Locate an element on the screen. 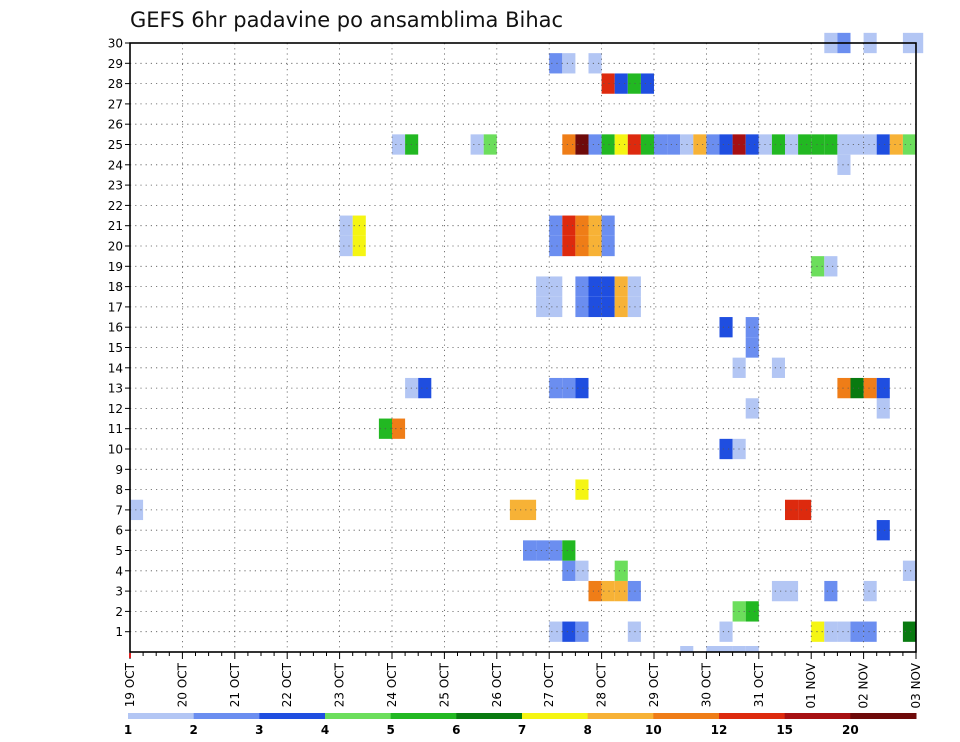 The width and height of the screenshot is (960, 742). legend-label: 12 is located at coordinates (719, 730).